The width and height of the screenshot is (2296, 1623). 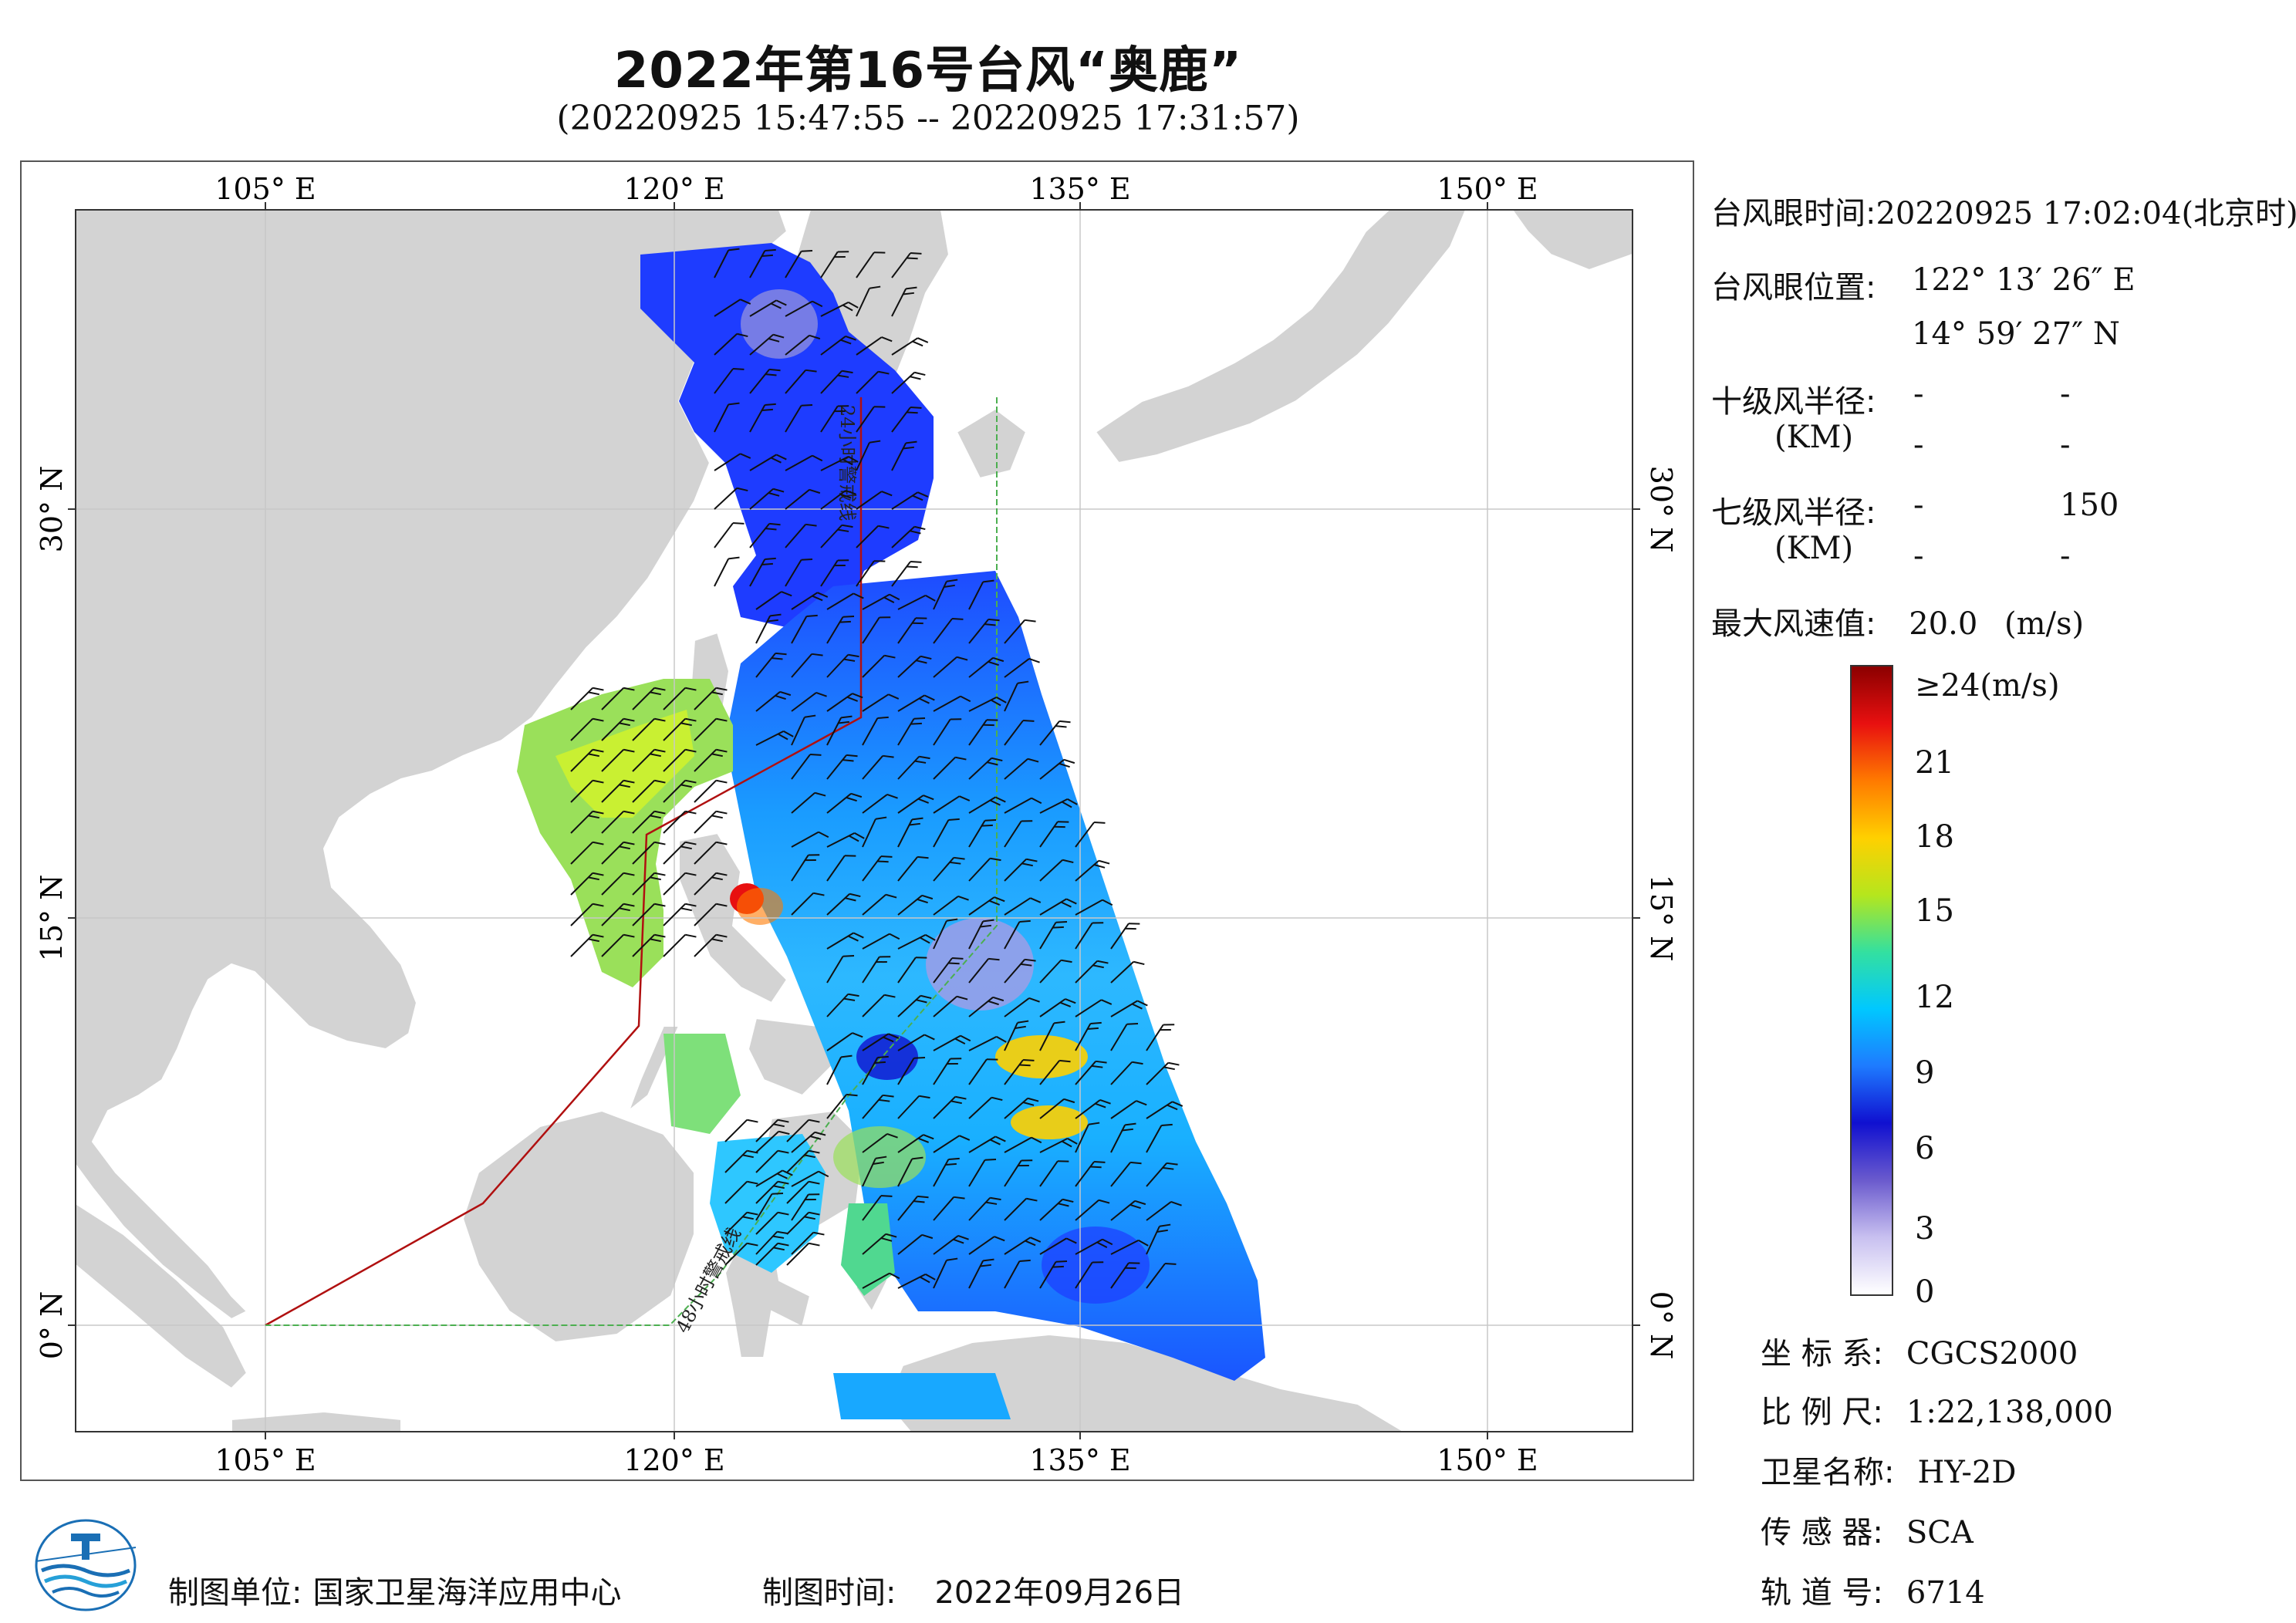 I want to click on high-wind-rim, so click(x=760, y=906).